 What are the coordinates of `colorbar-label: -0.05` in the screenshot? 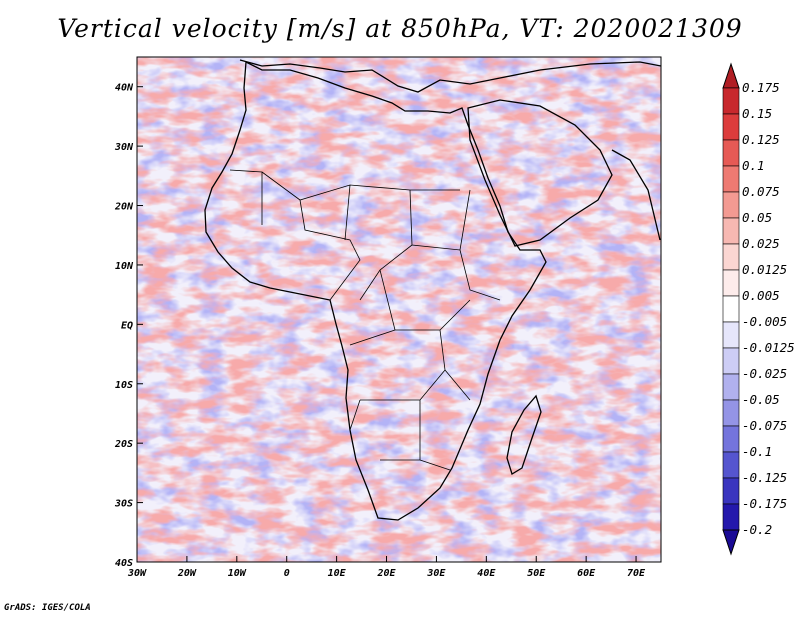 It's located at (761, 399).